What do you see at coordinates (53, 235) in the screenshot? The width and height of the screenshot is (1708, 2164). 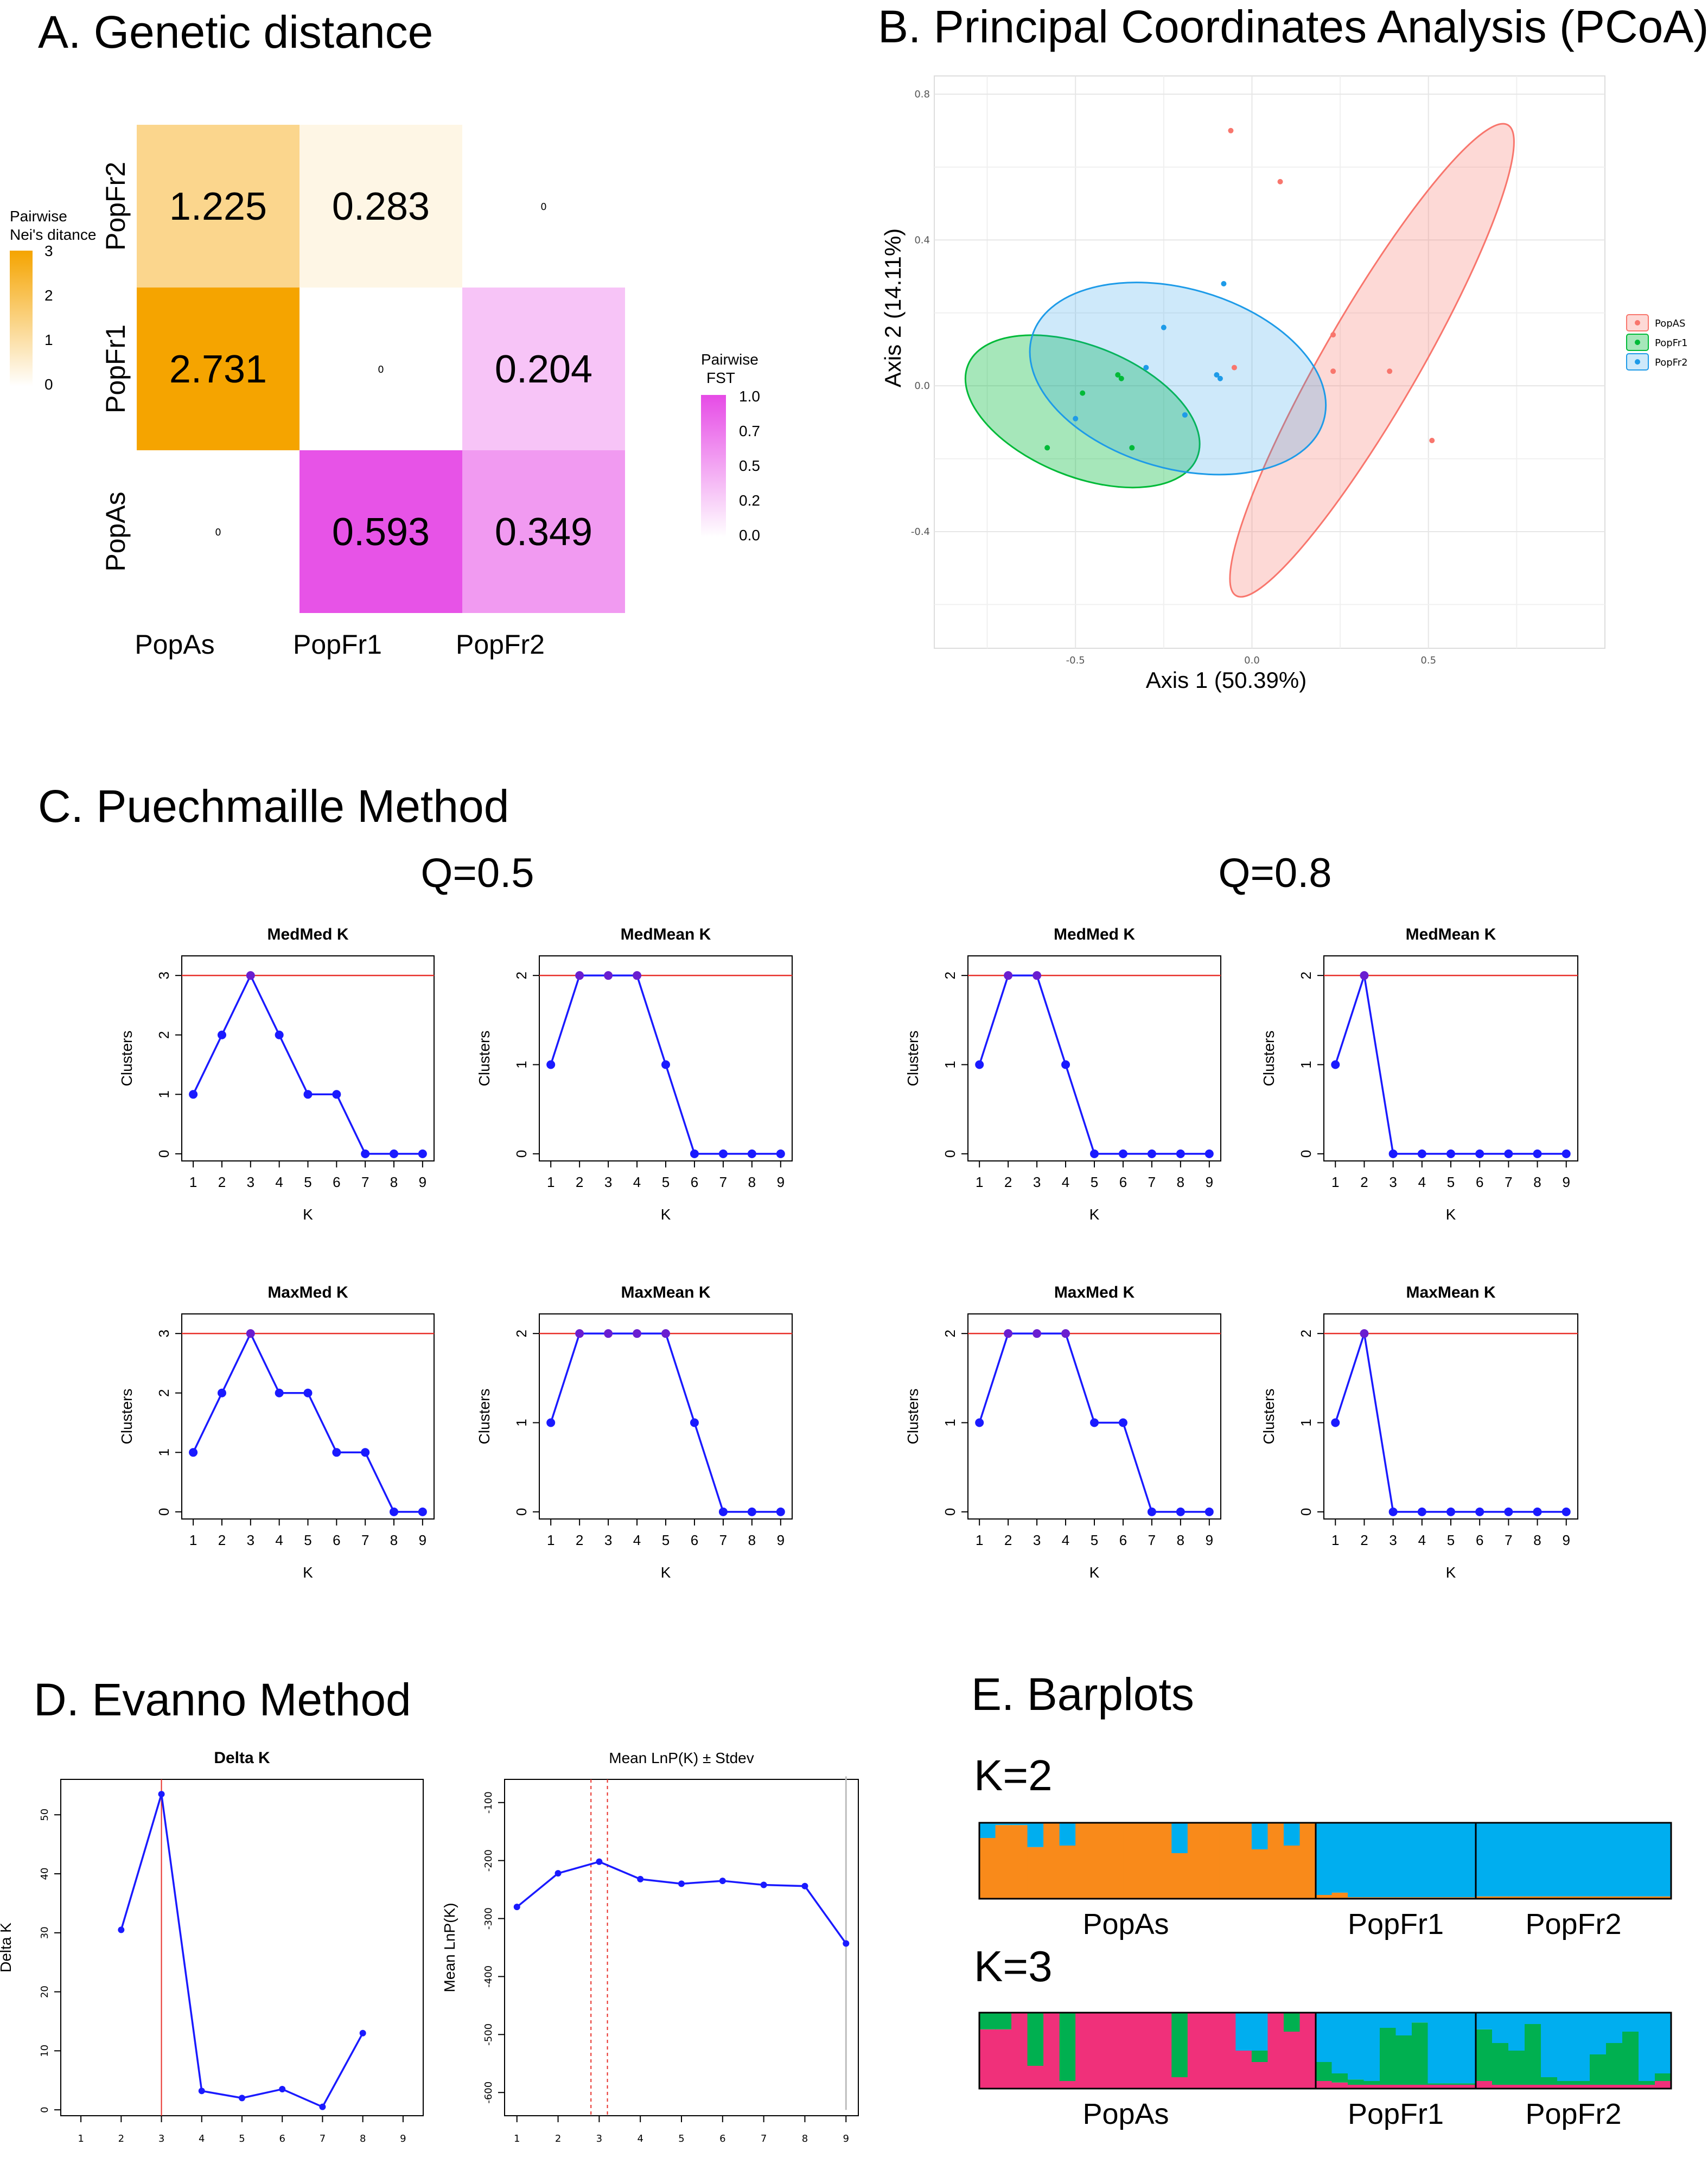 I see `legend-nei-title: Nei's ditance` at bounding box center [53, 235].